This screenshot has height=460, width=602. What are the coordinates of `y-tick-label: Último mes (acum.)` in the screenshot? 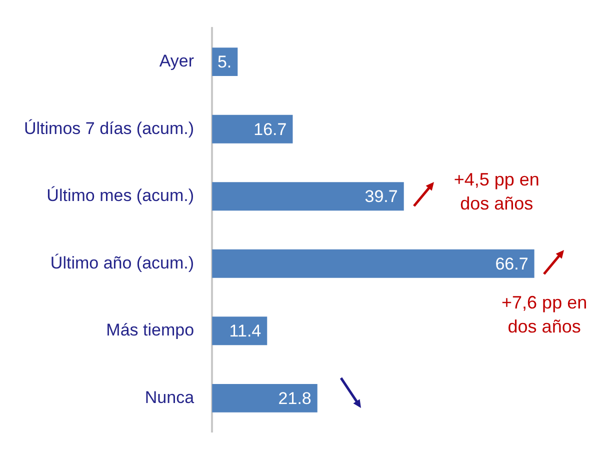 It's located at (120, 196).